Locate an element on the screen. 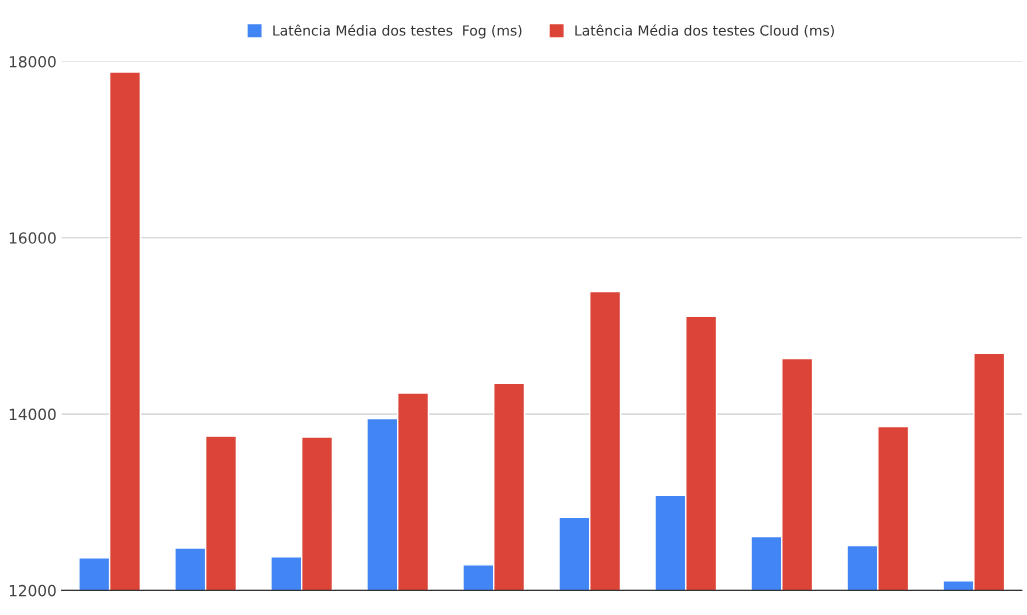 The height and width of the screenshot is (615, 1027). y-tick-label: 16000 is located at coordinates (32, 238).